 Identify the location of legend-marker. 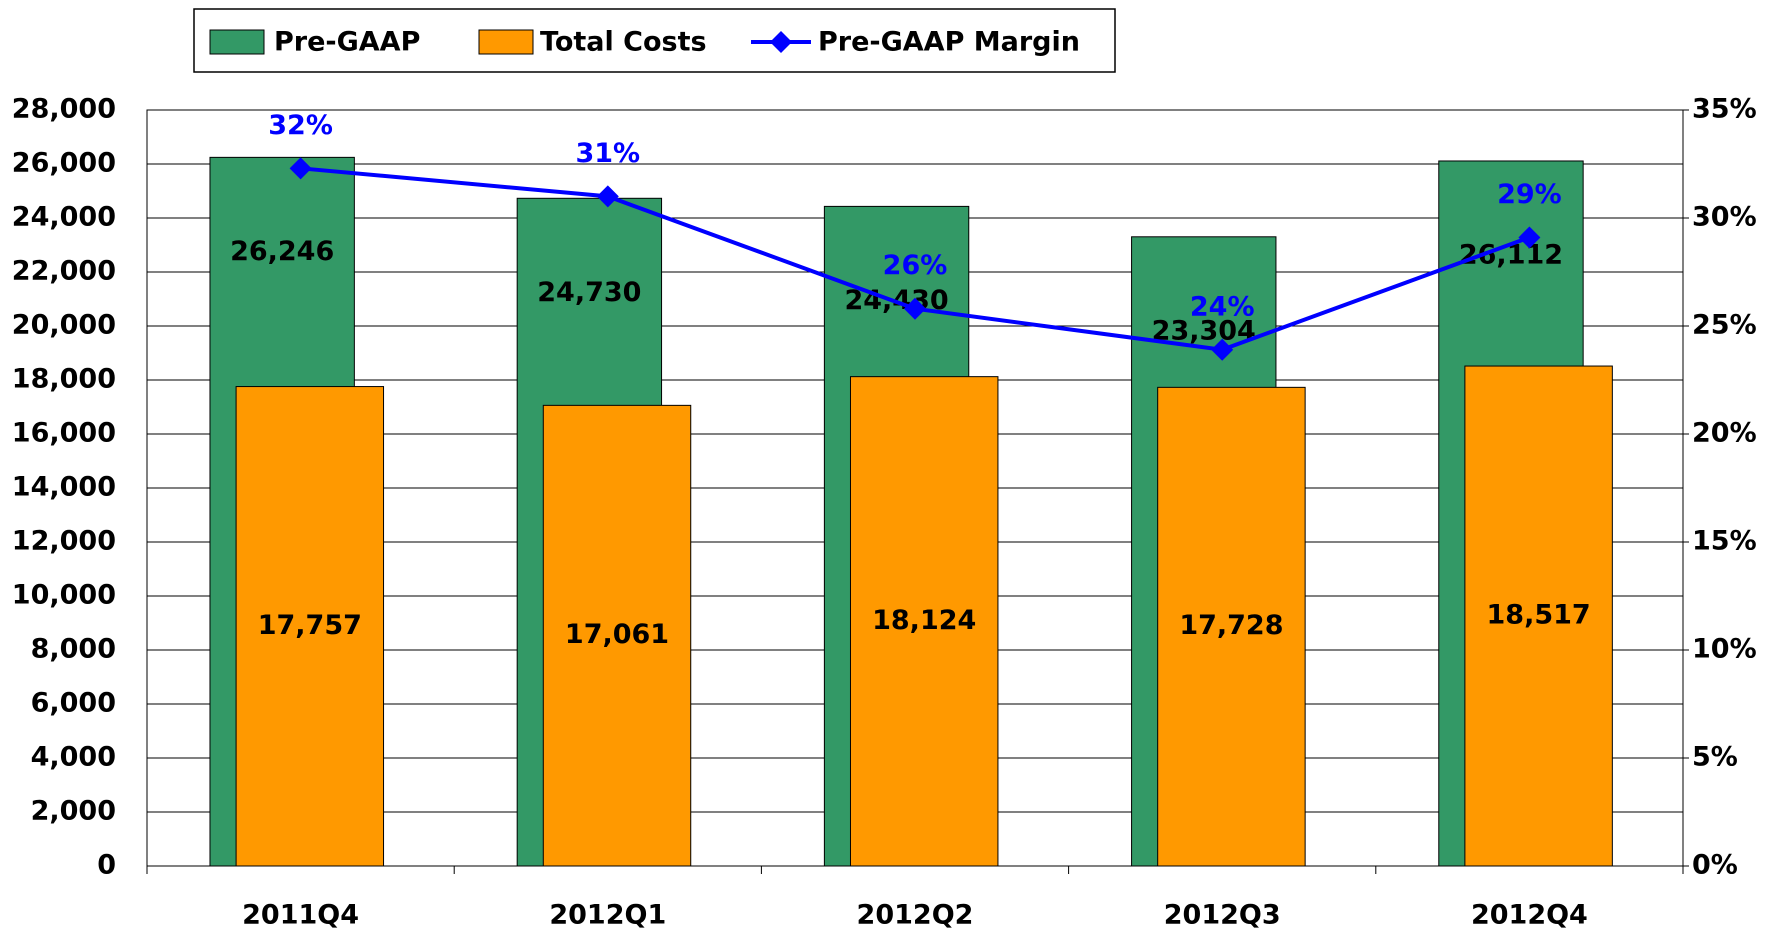
(781, 42).